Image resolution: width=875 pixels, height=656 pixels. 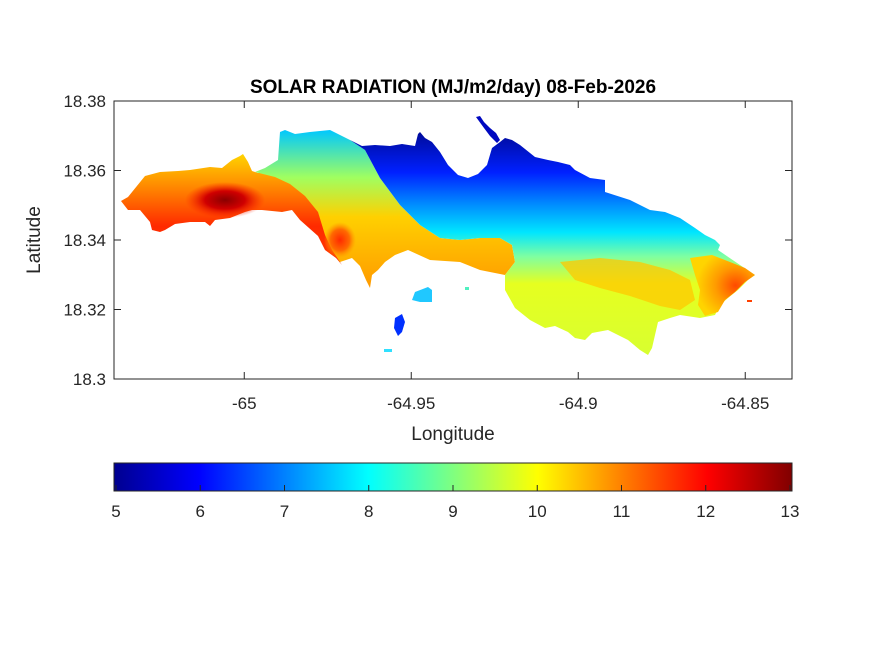 I want to click on map-region-central, so click(x=385, y=209).